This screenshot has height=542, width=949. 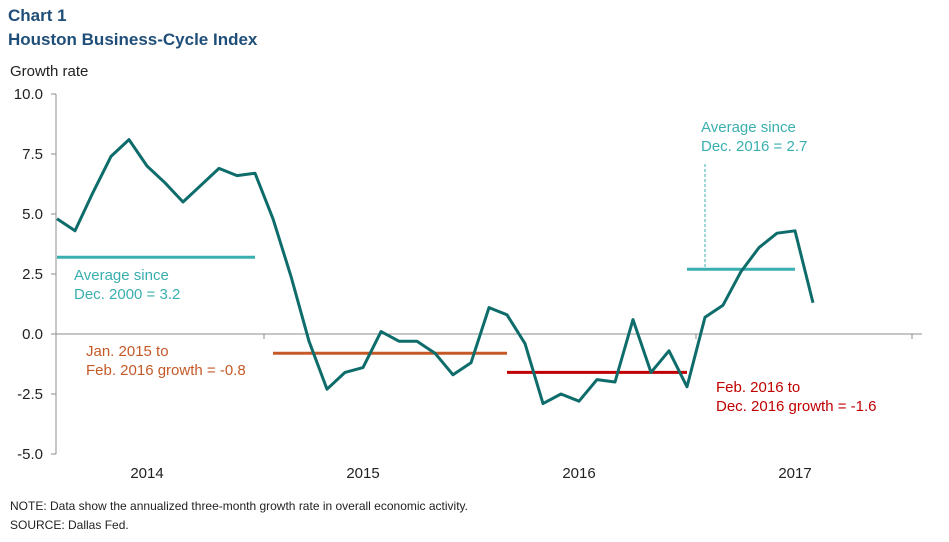 I want to click on y-axis-label: Growth rate, so click(x=49, y=71).